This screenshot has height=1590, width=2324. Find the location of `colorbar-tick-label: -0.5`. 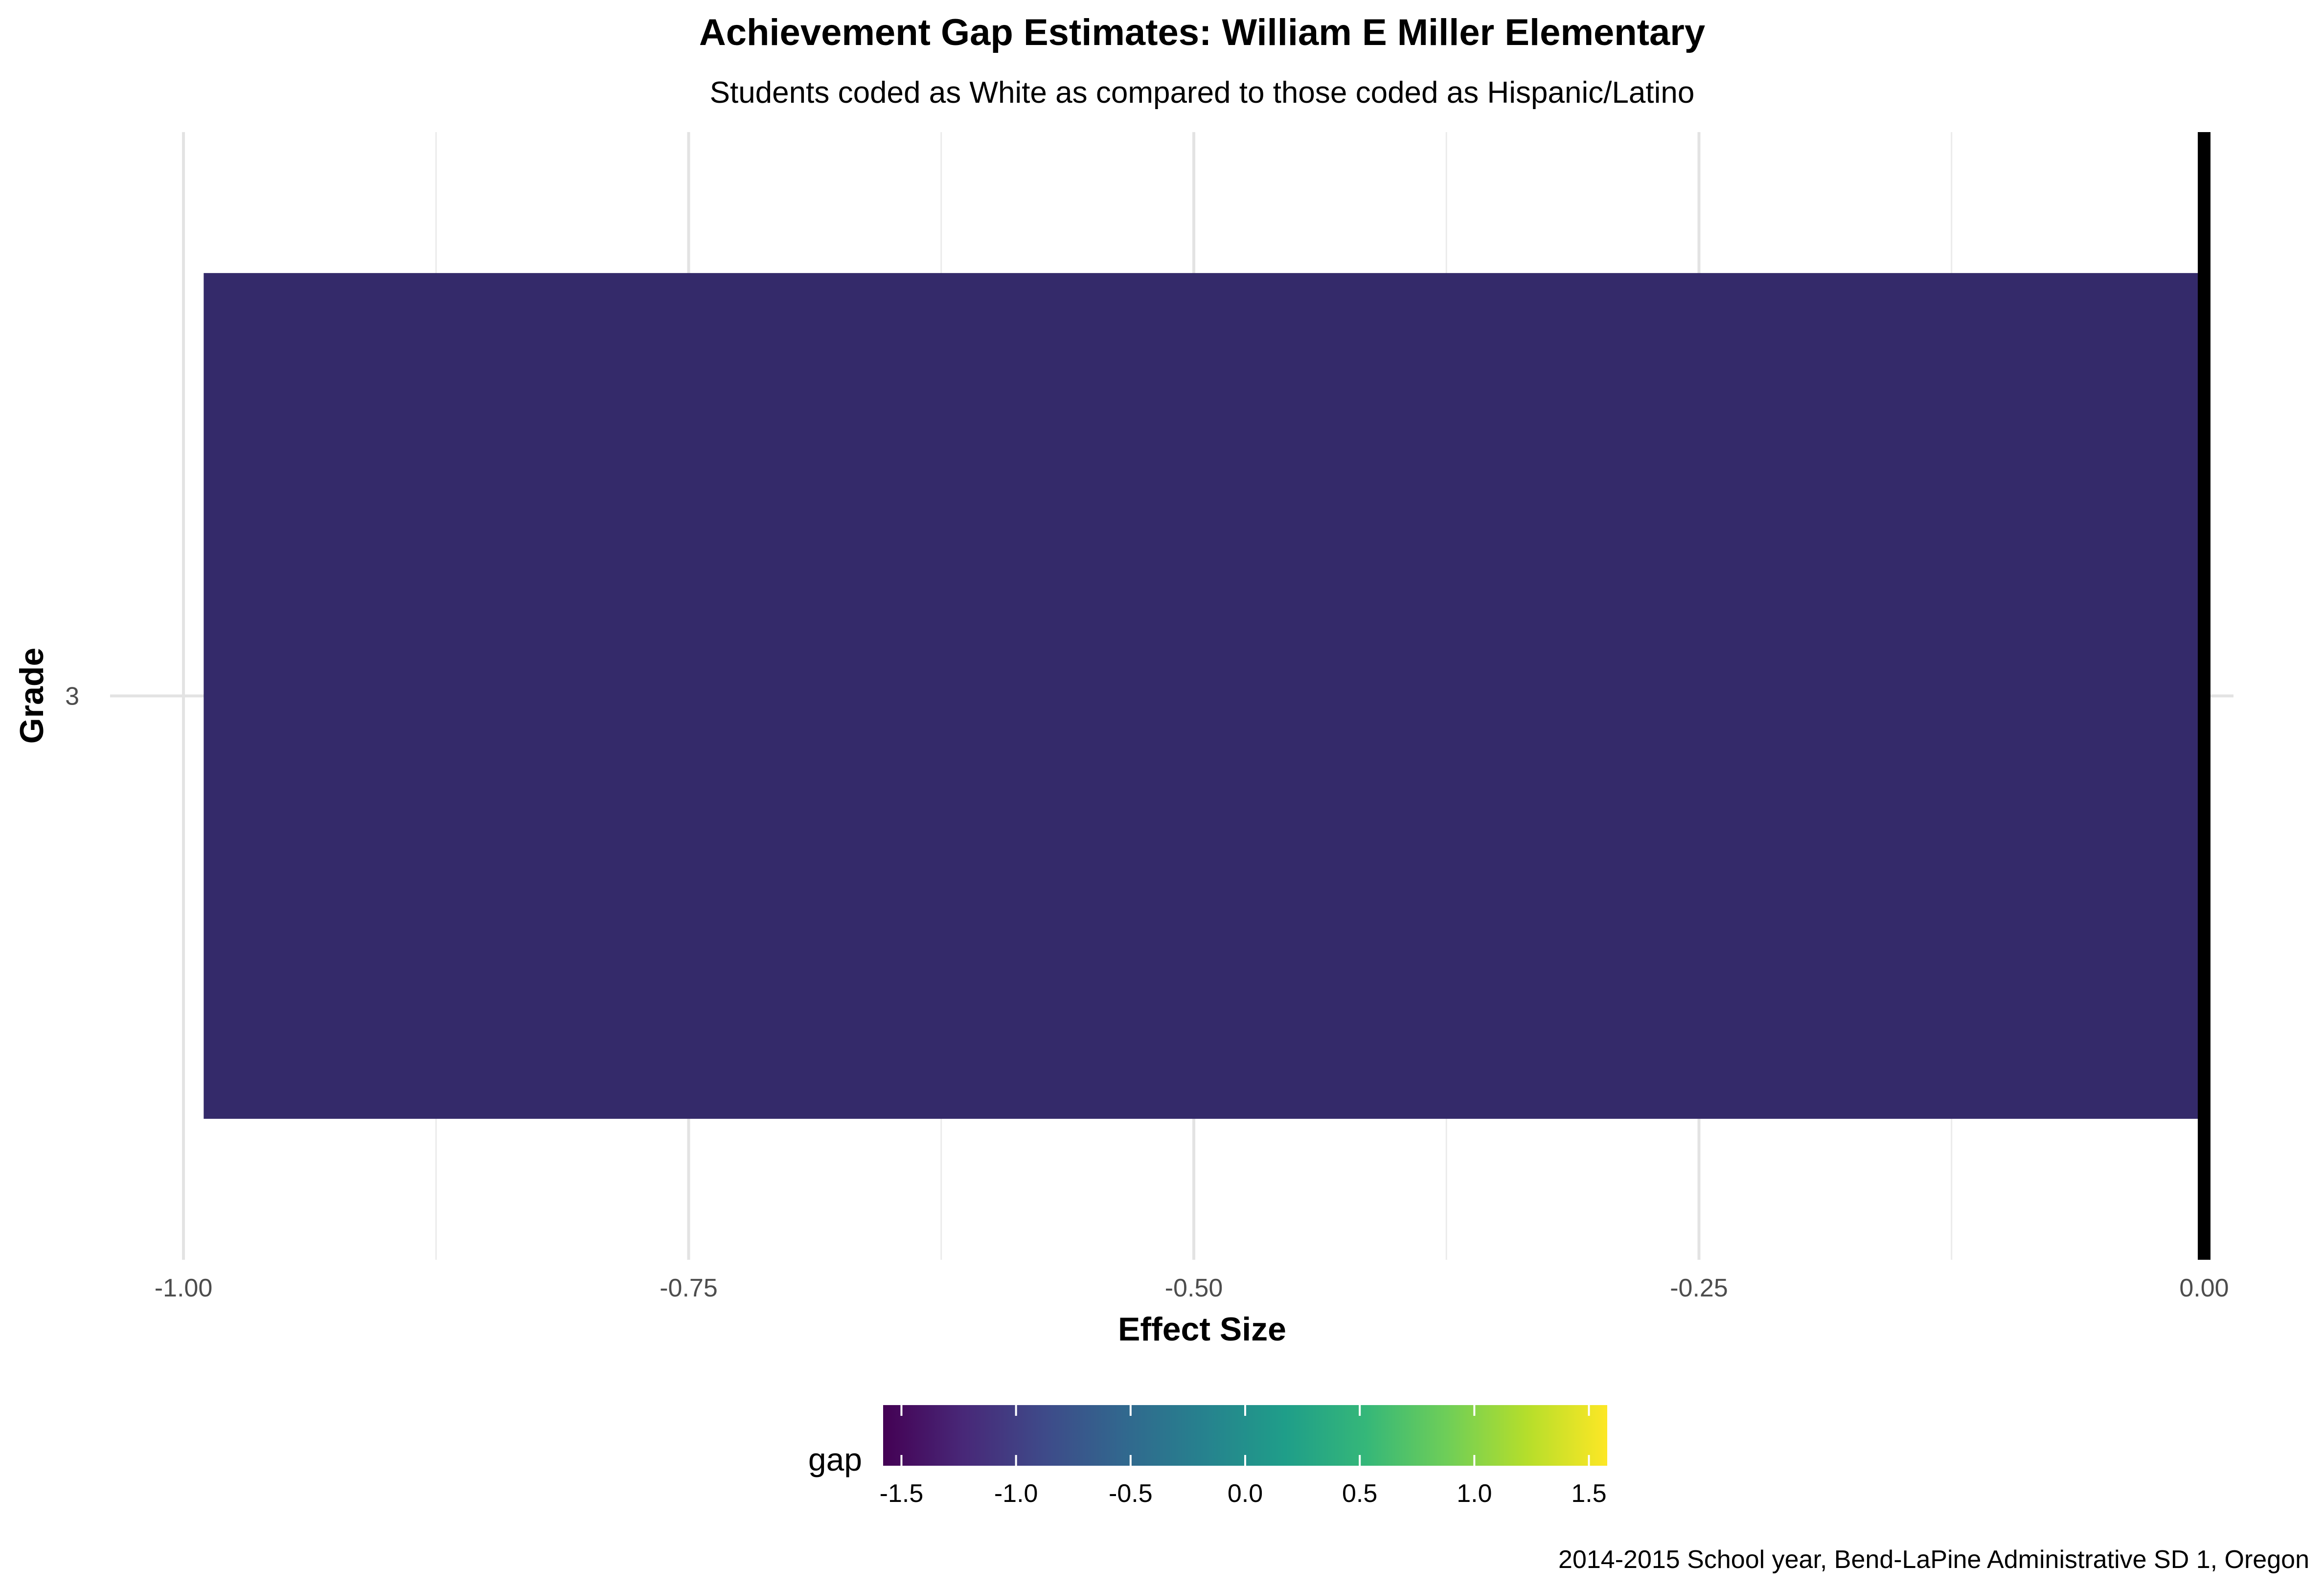

colorbar-tick-label: -0.5 is located at coordinates (1131, 1494).